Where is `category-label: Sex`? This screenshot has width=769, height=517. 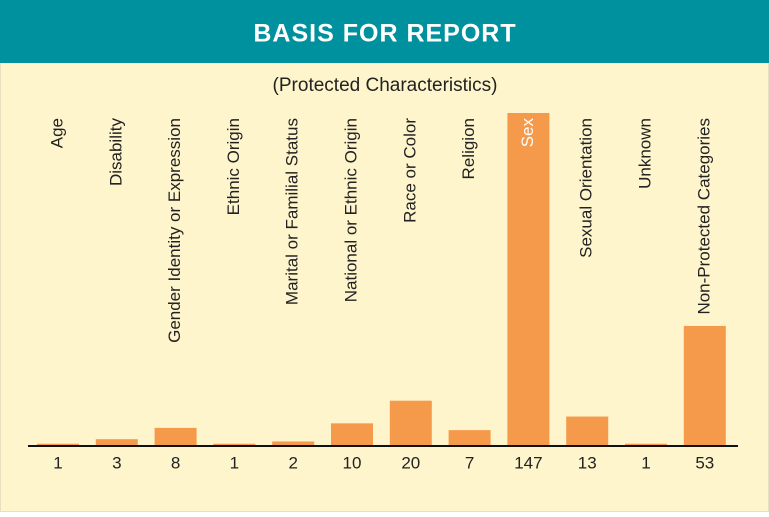 category-label: Sex is located at coordinates (527, 133).